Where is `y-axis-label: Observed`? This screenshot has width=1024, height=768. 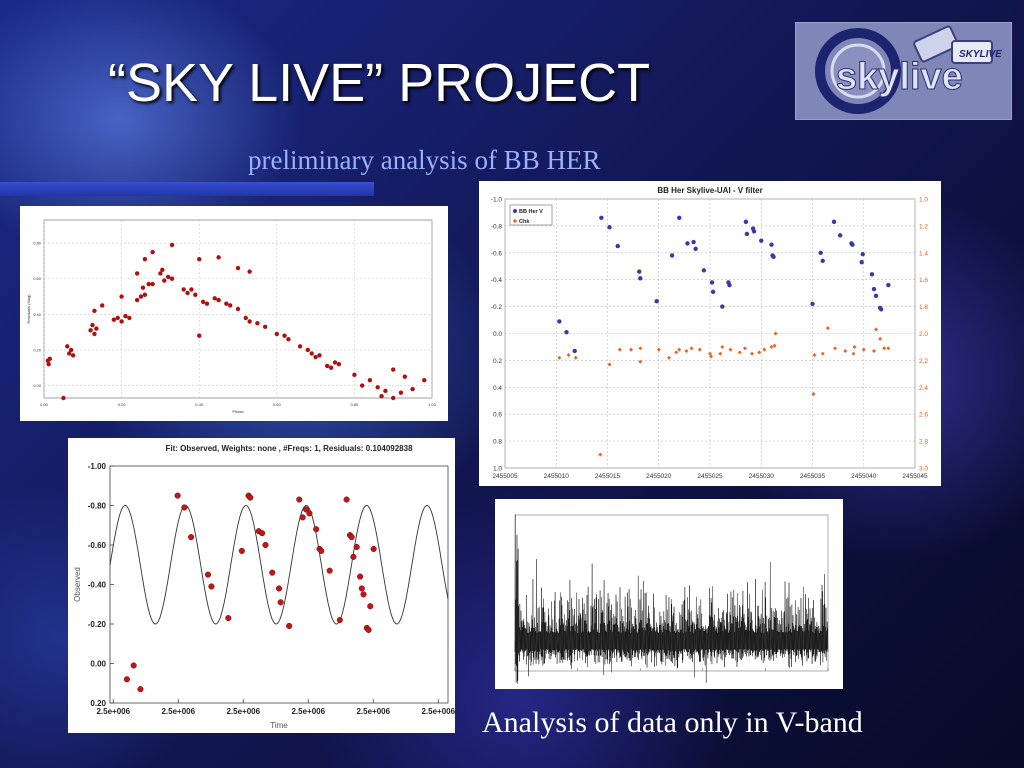
y-axis-label: Observed is located at coordinates (77, 584).